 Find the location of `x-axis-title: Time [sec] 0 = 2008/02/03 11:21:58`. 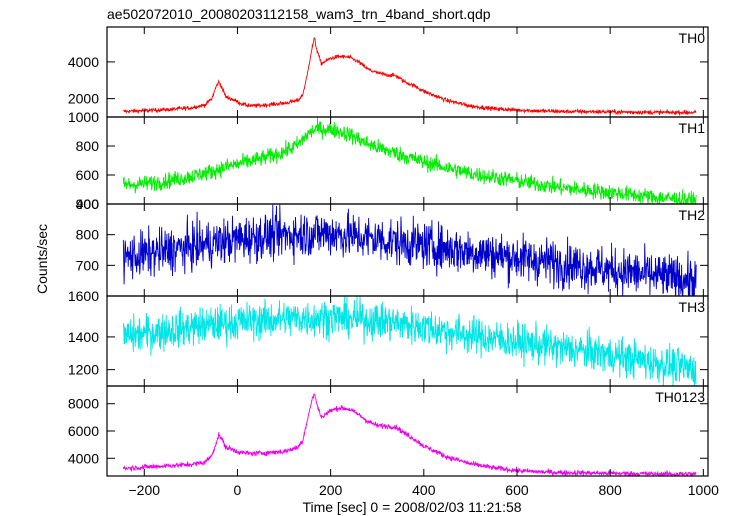

x-axis-title: Time [sec] 0 = 2008/02/03 11:21:58 is located at coordinates (411, 507).